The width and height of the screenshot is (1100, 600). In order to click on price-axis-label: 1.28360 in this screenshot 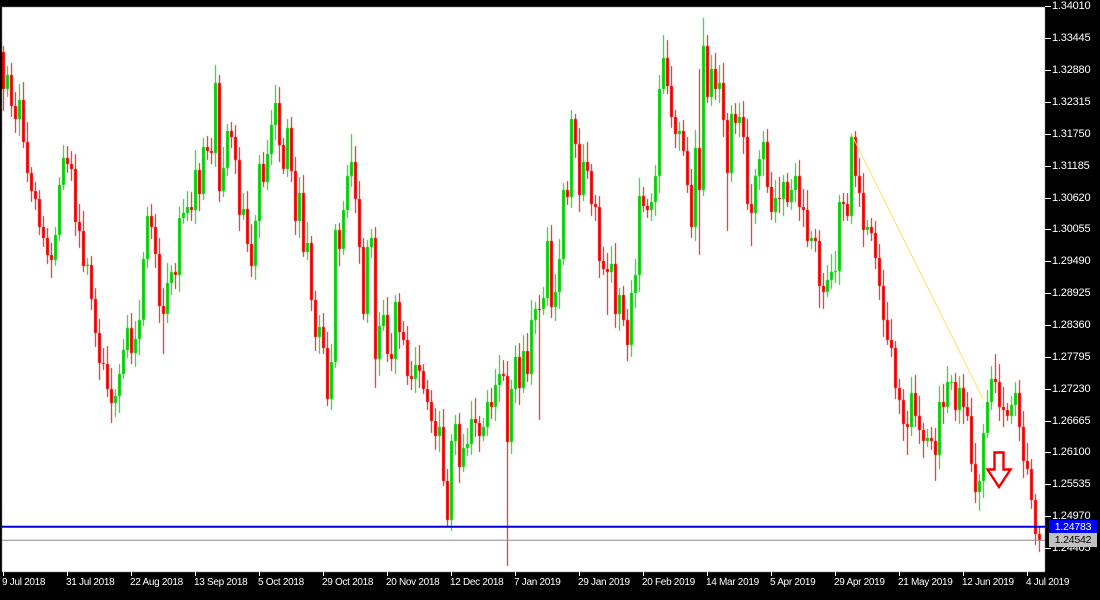, I will do `click(1071, 325)`.